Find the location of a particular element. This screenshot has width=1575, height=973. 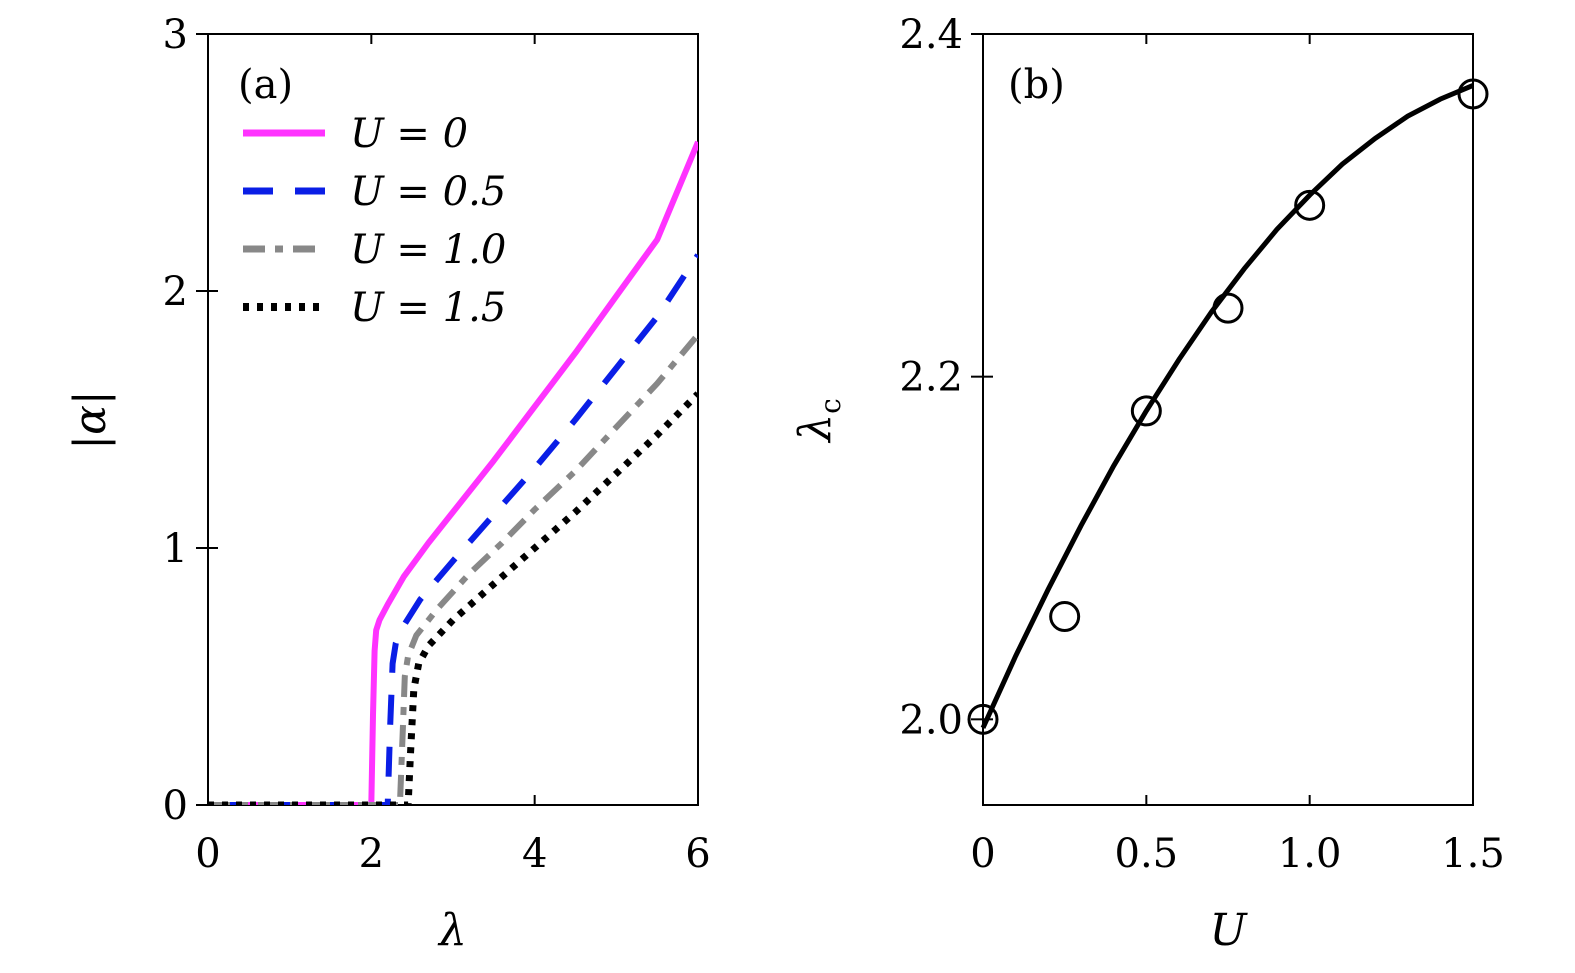

legend-label: U = 0 is located at coordinates (409, 134).